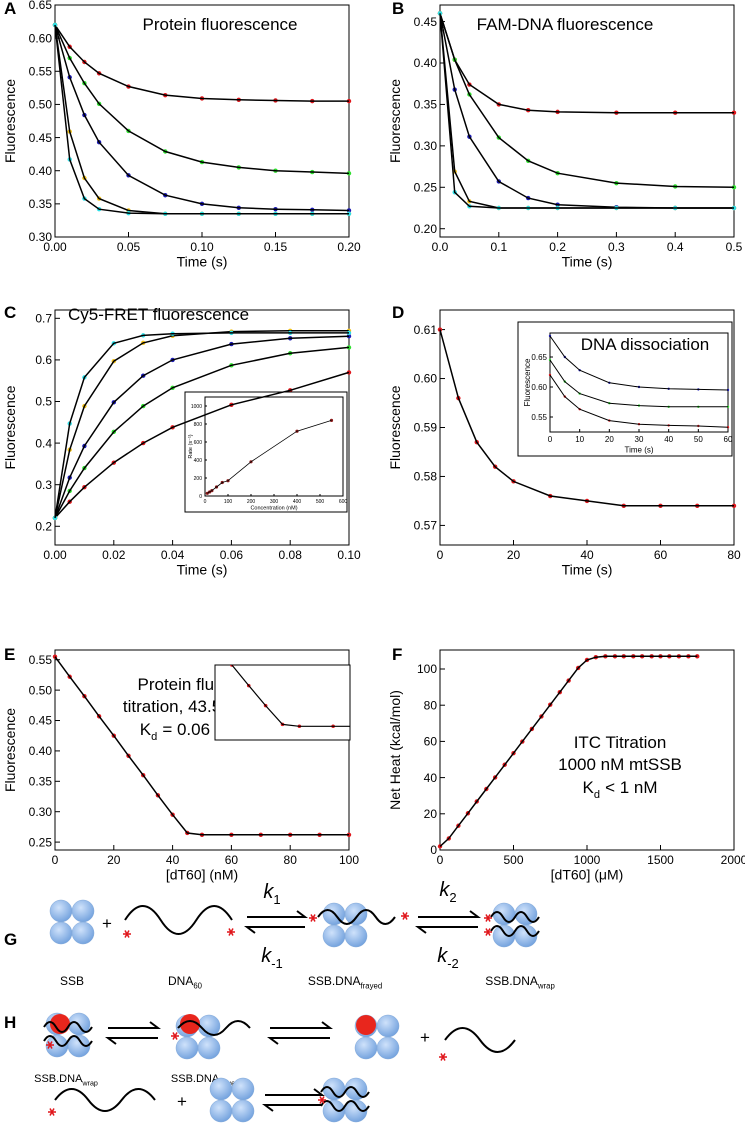 The height and width of the screenshot is (1124, 745). I want to click on x-axis-label: [dT60] (nM), so click(202, 875).